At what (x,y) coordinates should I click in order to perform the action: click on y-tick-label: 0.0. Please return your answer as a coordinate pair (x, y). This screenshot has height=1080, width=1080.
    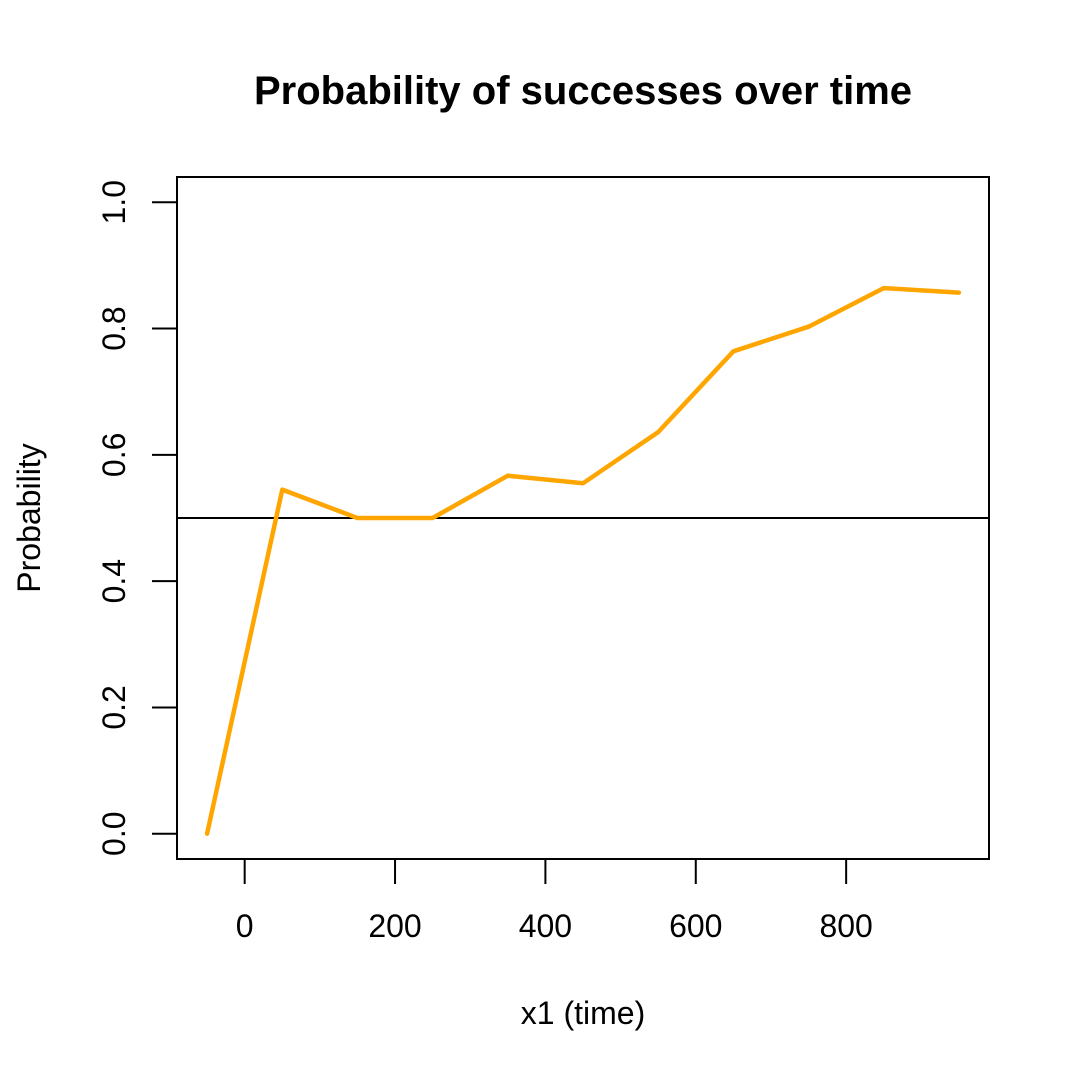
    Looking at the image, I should click on (114, 833).